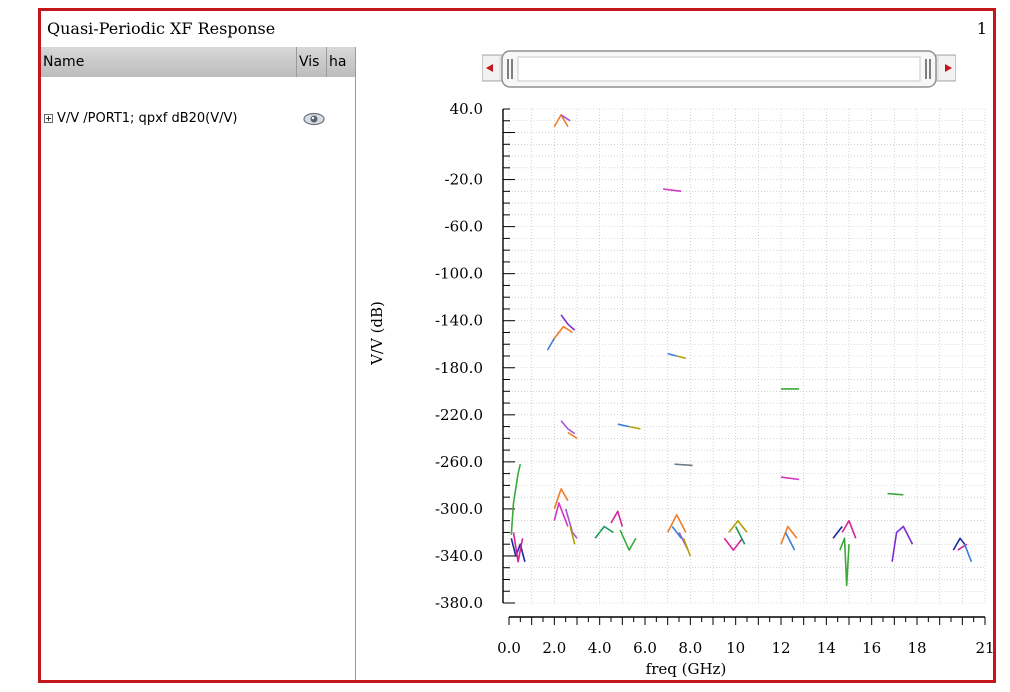 The image size is (1010, 692). I want to click on trace-row: V/V /PORT1; qpxf dB20(V/V), so click(198, 121).